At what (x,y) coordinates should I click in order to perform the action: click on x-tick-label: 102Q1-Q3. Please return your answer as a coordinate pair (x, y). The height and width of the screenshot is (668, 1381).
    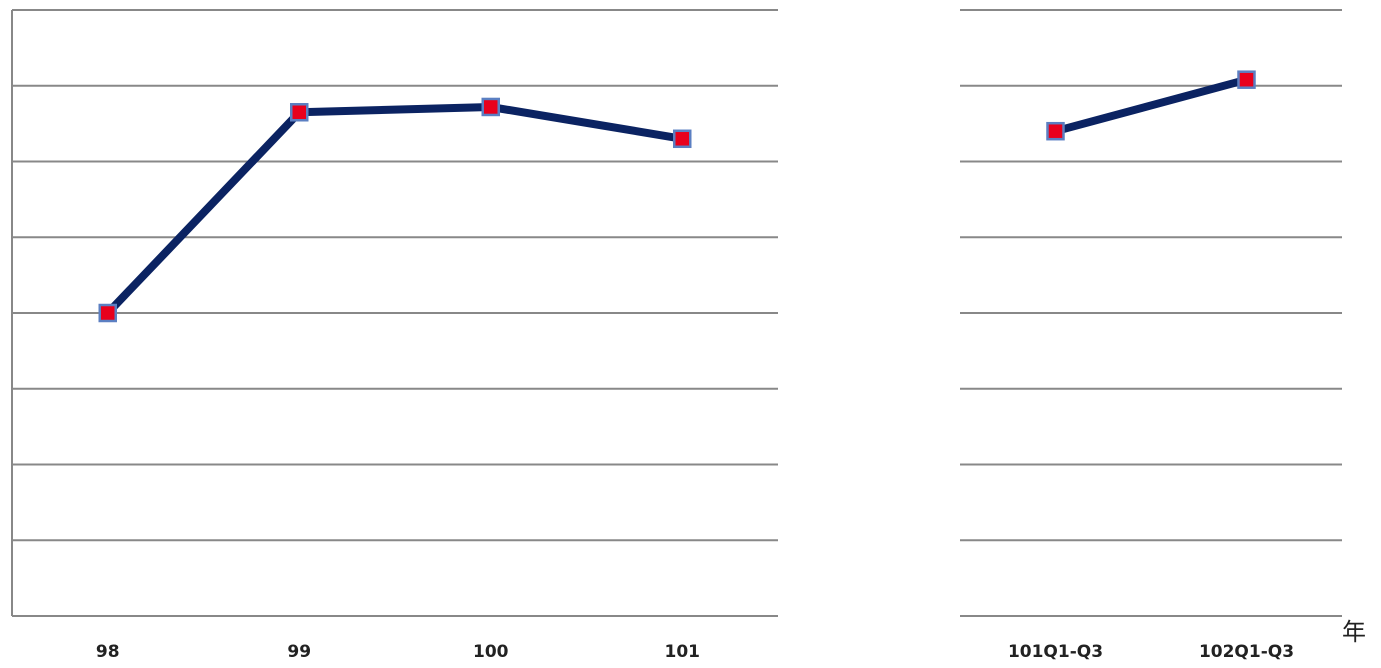
    Looking at the image, I should click on (1246, 652).